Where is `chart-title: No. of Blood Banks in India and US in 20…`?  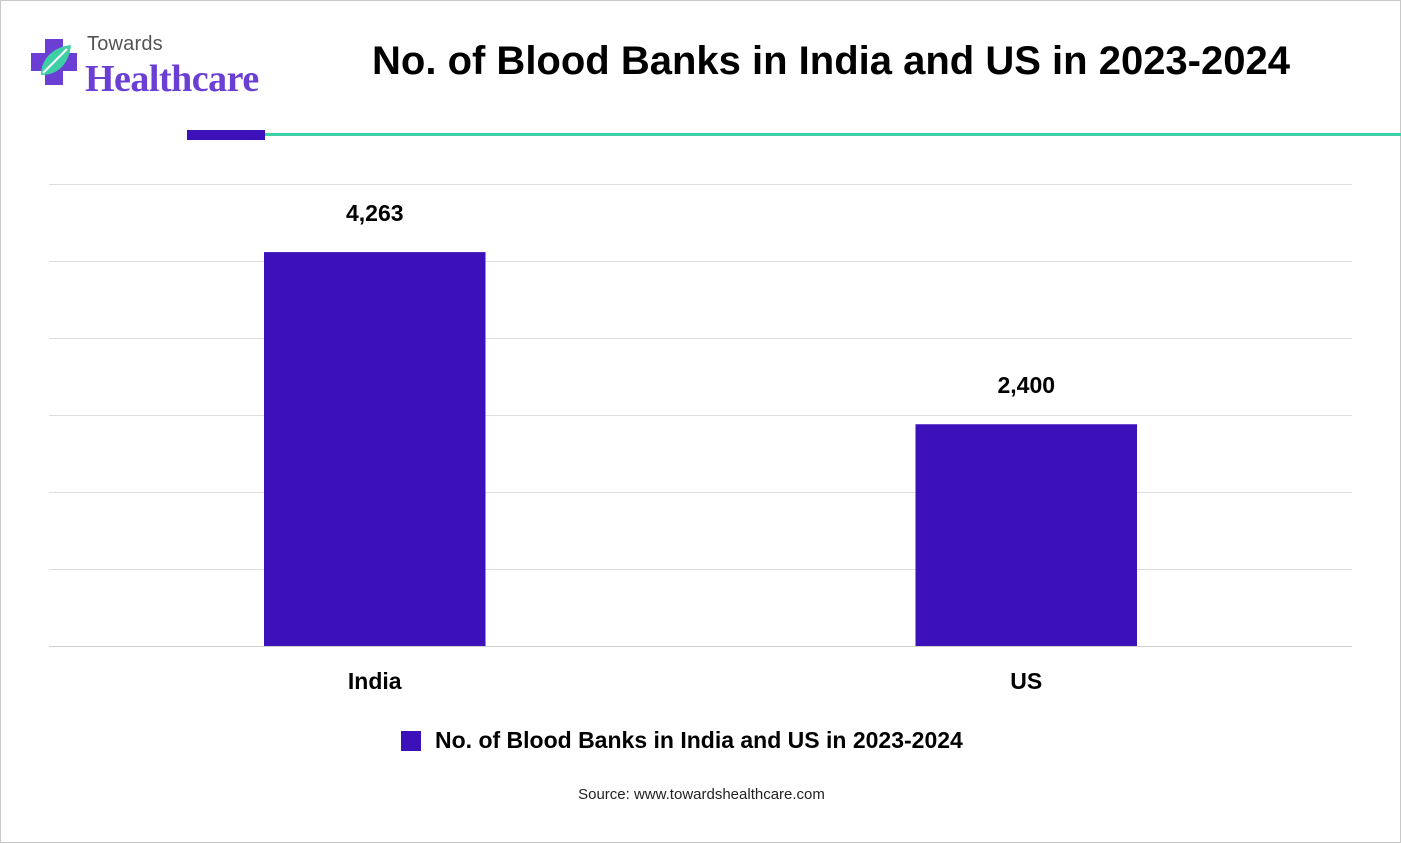 chart-title: No. of Blood Banks in India and US in 20… is located at coordinates (831, 61).